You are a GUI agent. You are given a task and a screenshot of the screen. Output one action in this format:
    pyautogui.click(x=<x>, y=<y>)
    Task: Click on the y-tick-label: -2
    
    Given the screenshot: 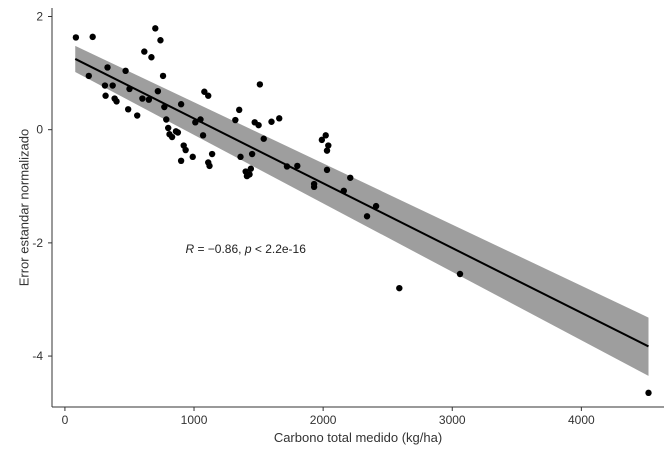 What is the action you would take?
    pyautogui.click(x=37, y=243)
    